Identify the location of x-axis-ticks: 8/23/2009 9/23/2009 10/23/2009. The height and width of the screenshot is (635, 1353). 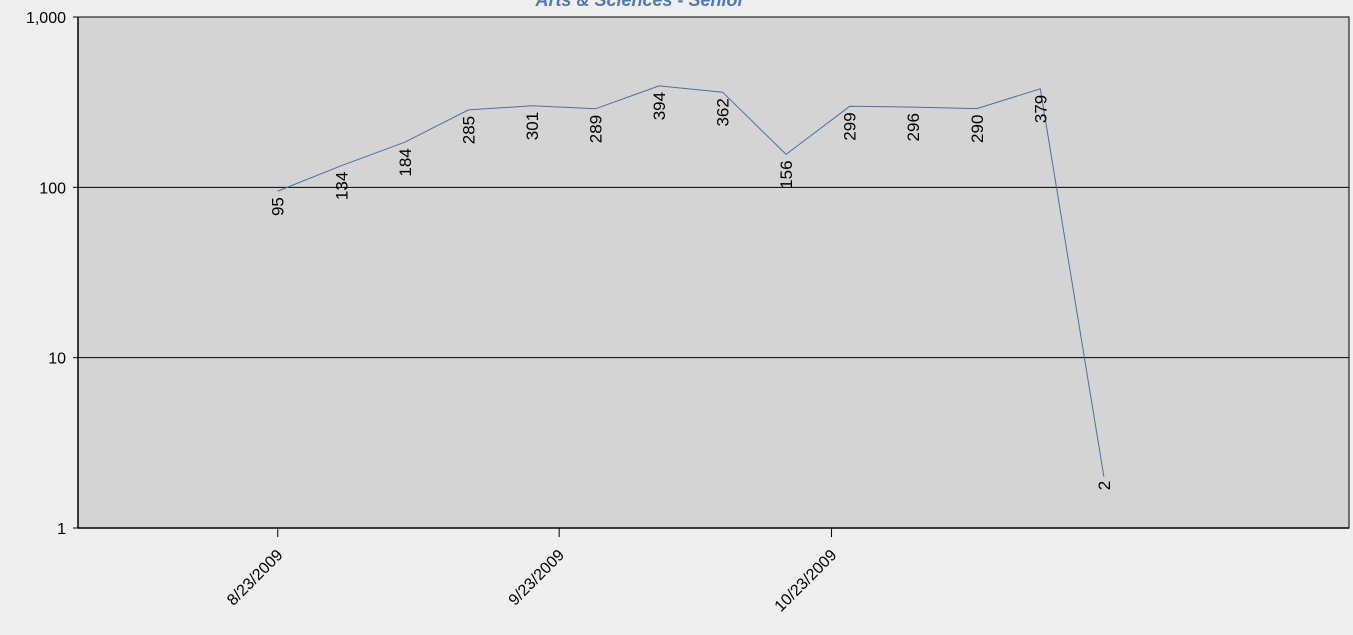
(532, 571).